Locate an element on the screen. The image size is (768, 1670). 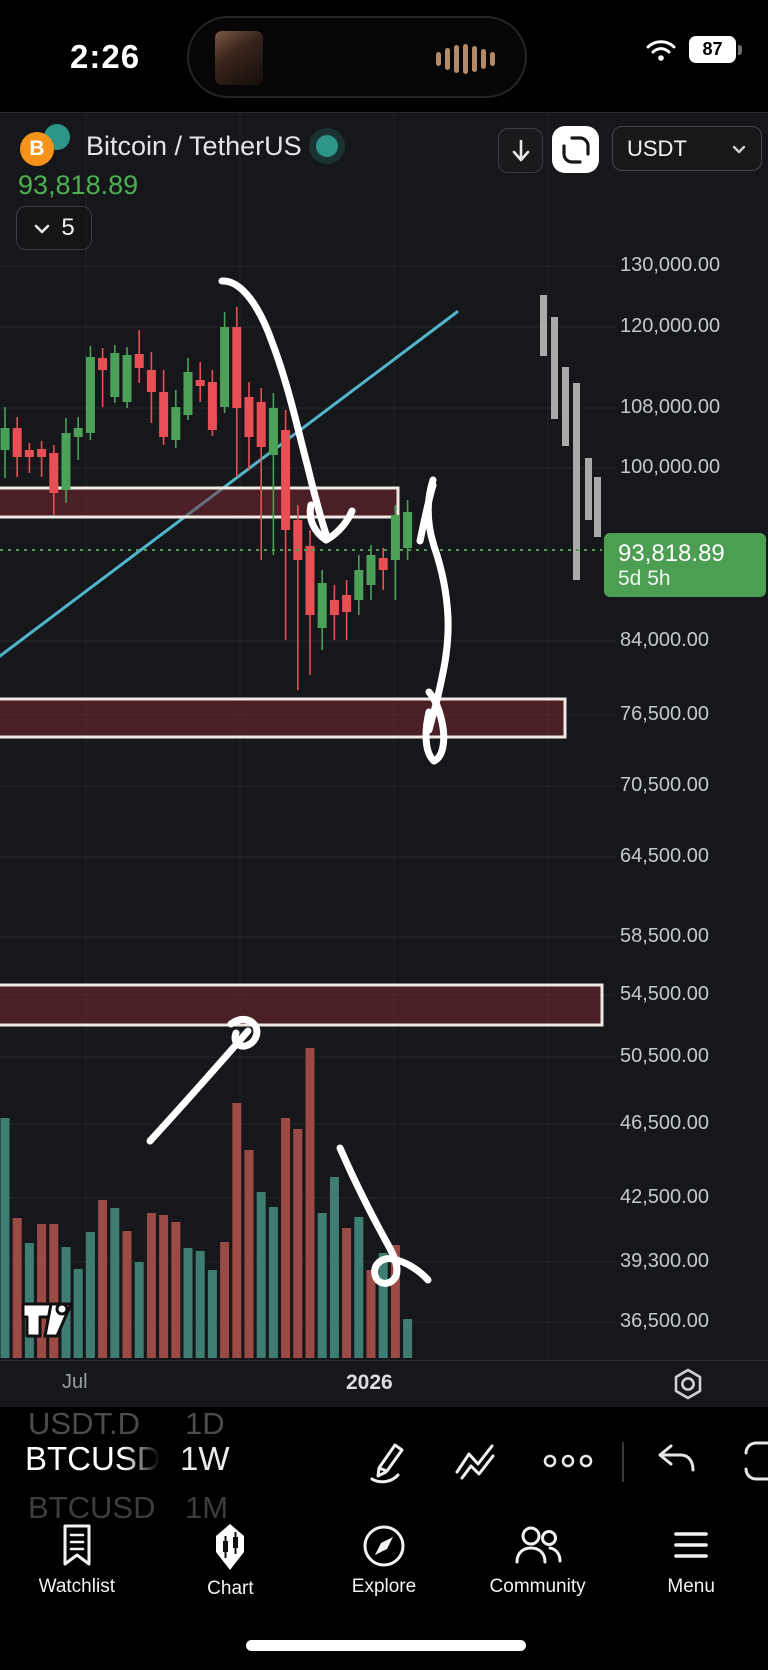
price-axis-label: 46,500.00 is located at coordinates (664, 1123).